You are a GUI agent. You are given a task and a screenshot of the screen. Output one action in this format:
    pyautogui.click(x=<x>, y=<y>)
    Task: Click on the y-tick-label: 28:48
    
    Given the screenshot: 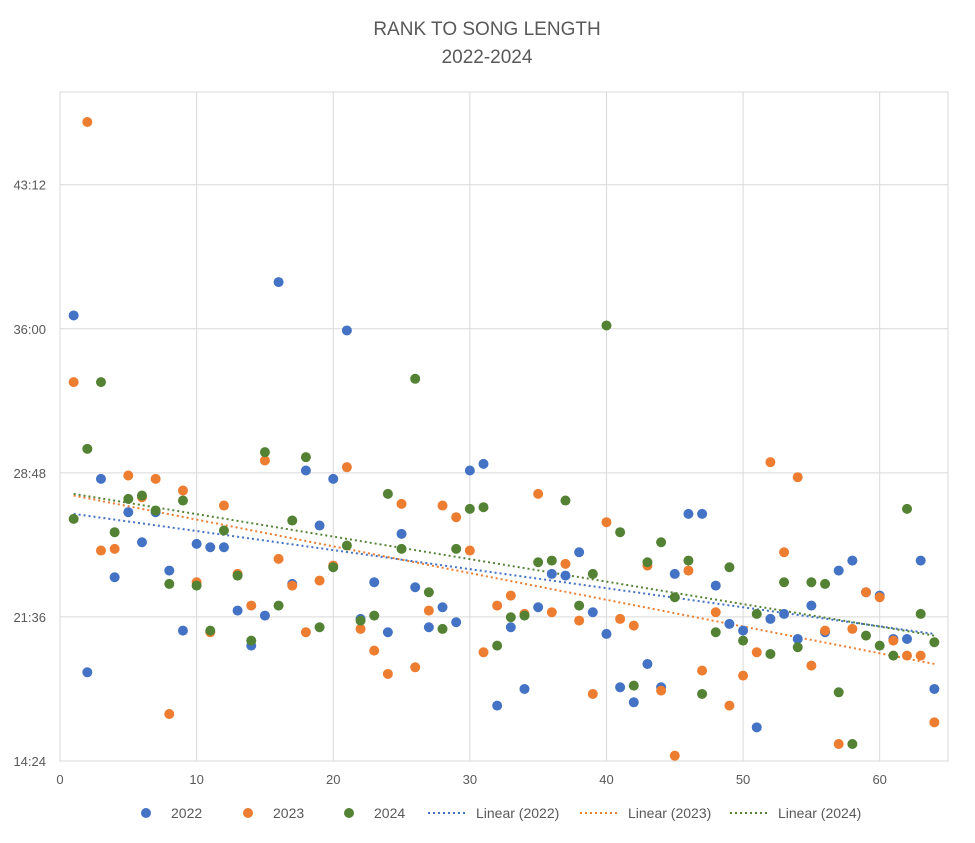 What is the action you would take?
    pyautogui.click(x=29, y=473)
    